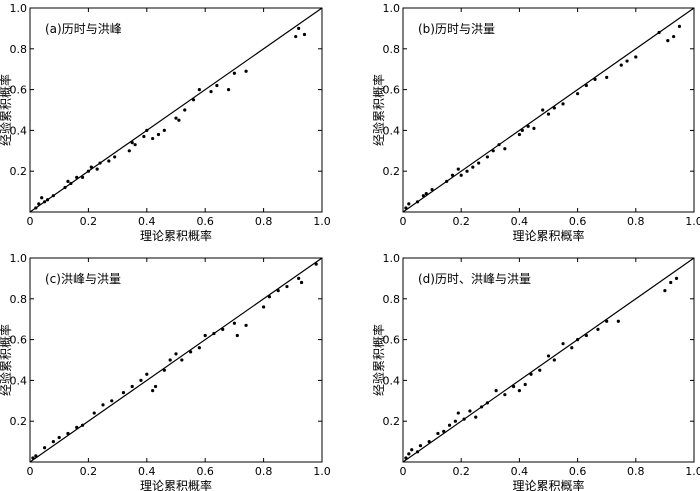 This screenshot has height=491, width=700. What do you see at coordinates (19, 49) in the screenshot?
I see `y-tick-label: 0.8` at bounding box center [19, 49].